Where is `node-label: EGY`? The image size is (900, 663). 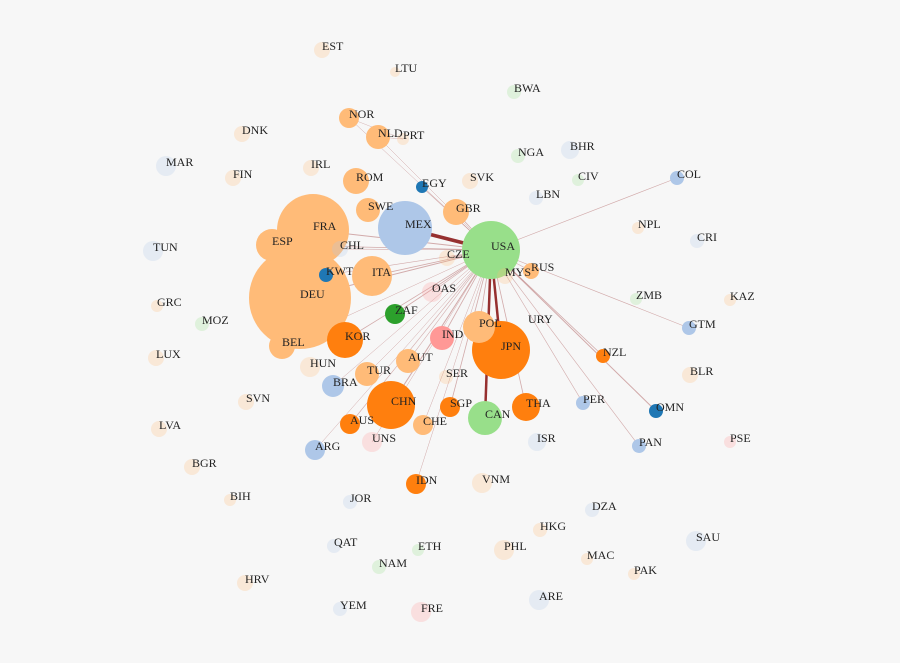
node-label: EGY is located at coordinates (434, 183).